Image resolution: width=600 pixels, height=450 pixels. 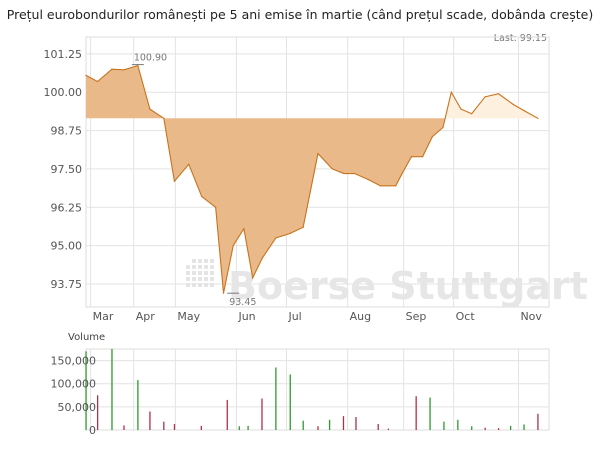 I want to click on price-y-tick-label: 93.75, so click(x=67, y=284).